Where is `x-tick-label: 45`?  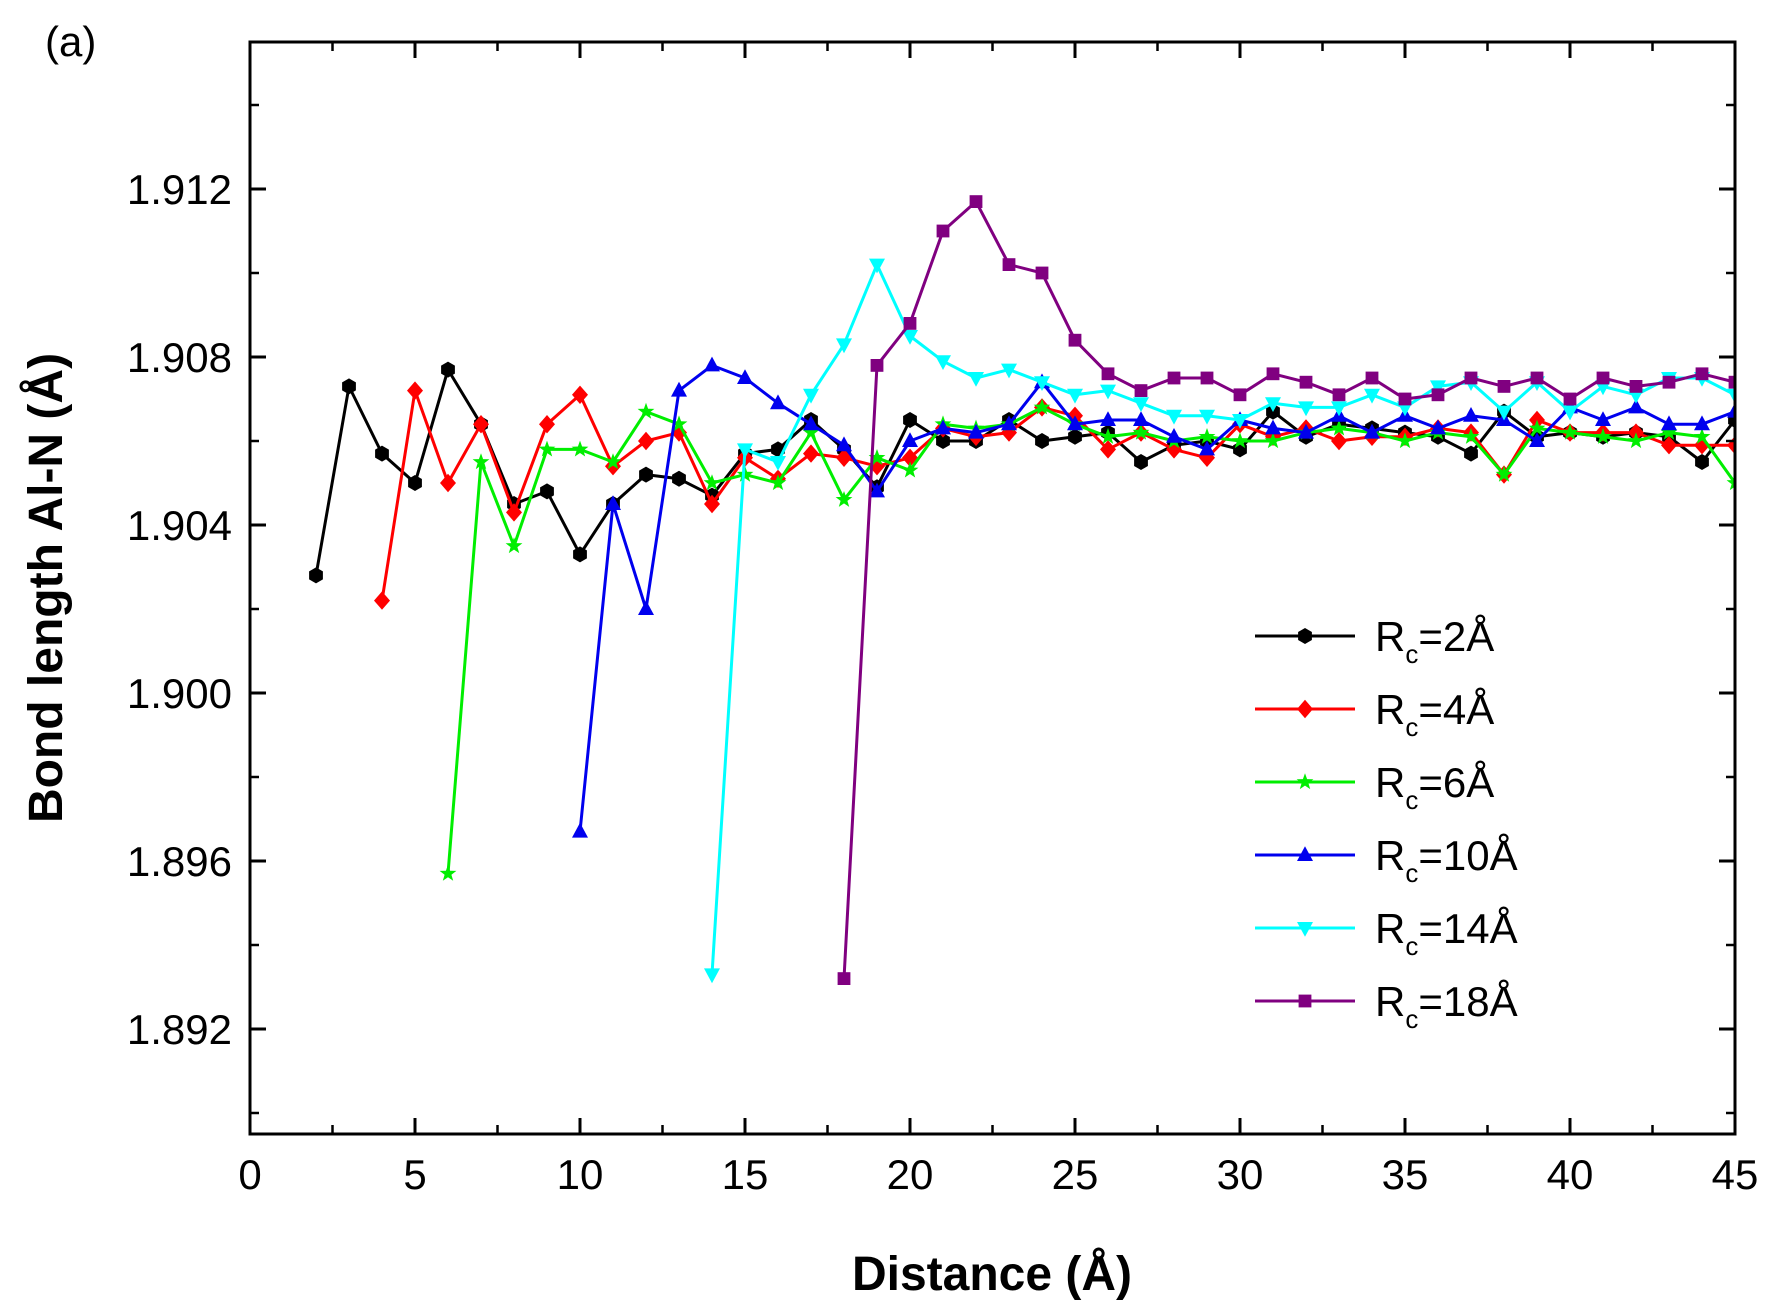 x-tick-label: 45 is located at coordinates (1735, 1174).